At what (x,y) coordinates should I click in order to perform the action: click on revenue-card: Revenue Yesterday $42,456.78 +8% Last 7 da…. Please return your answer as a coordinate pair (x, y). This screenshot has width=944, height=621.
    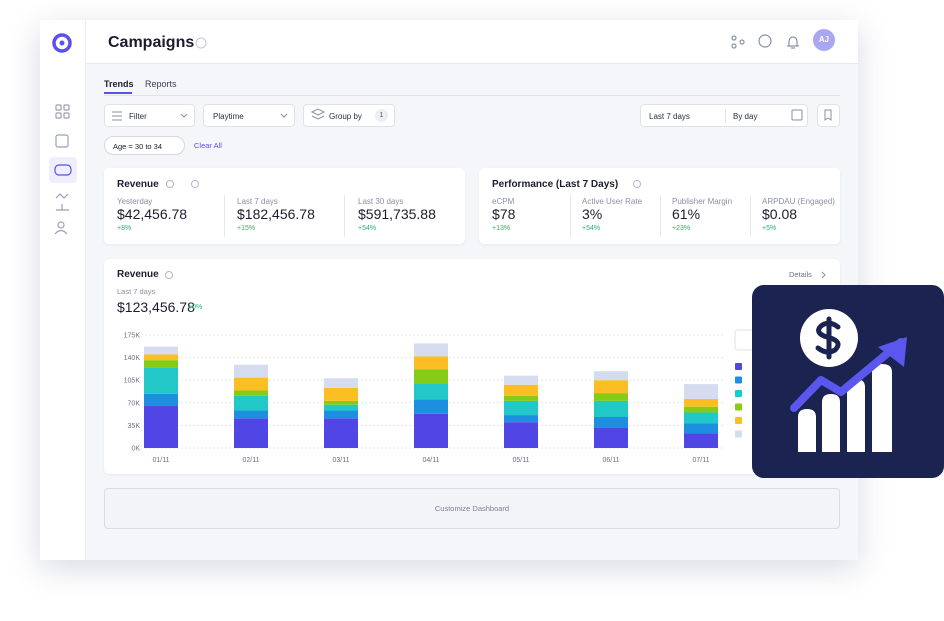
    Looking at the image, I should click on (284, 206).